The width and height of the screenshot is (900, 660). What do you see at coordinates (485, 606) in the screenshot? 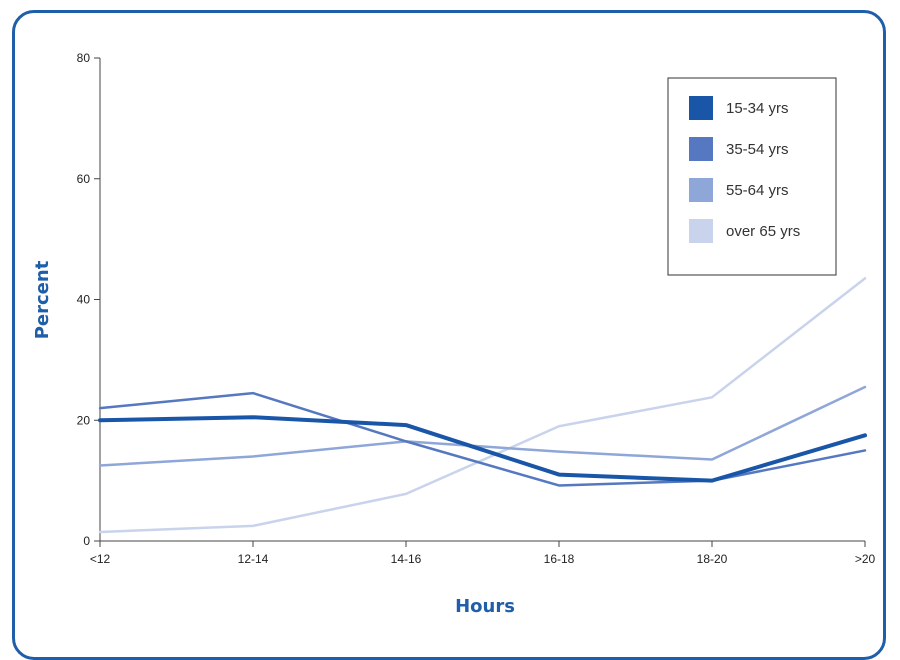
I see `x-axis-title: Hours` at bounding box center [485, 606].